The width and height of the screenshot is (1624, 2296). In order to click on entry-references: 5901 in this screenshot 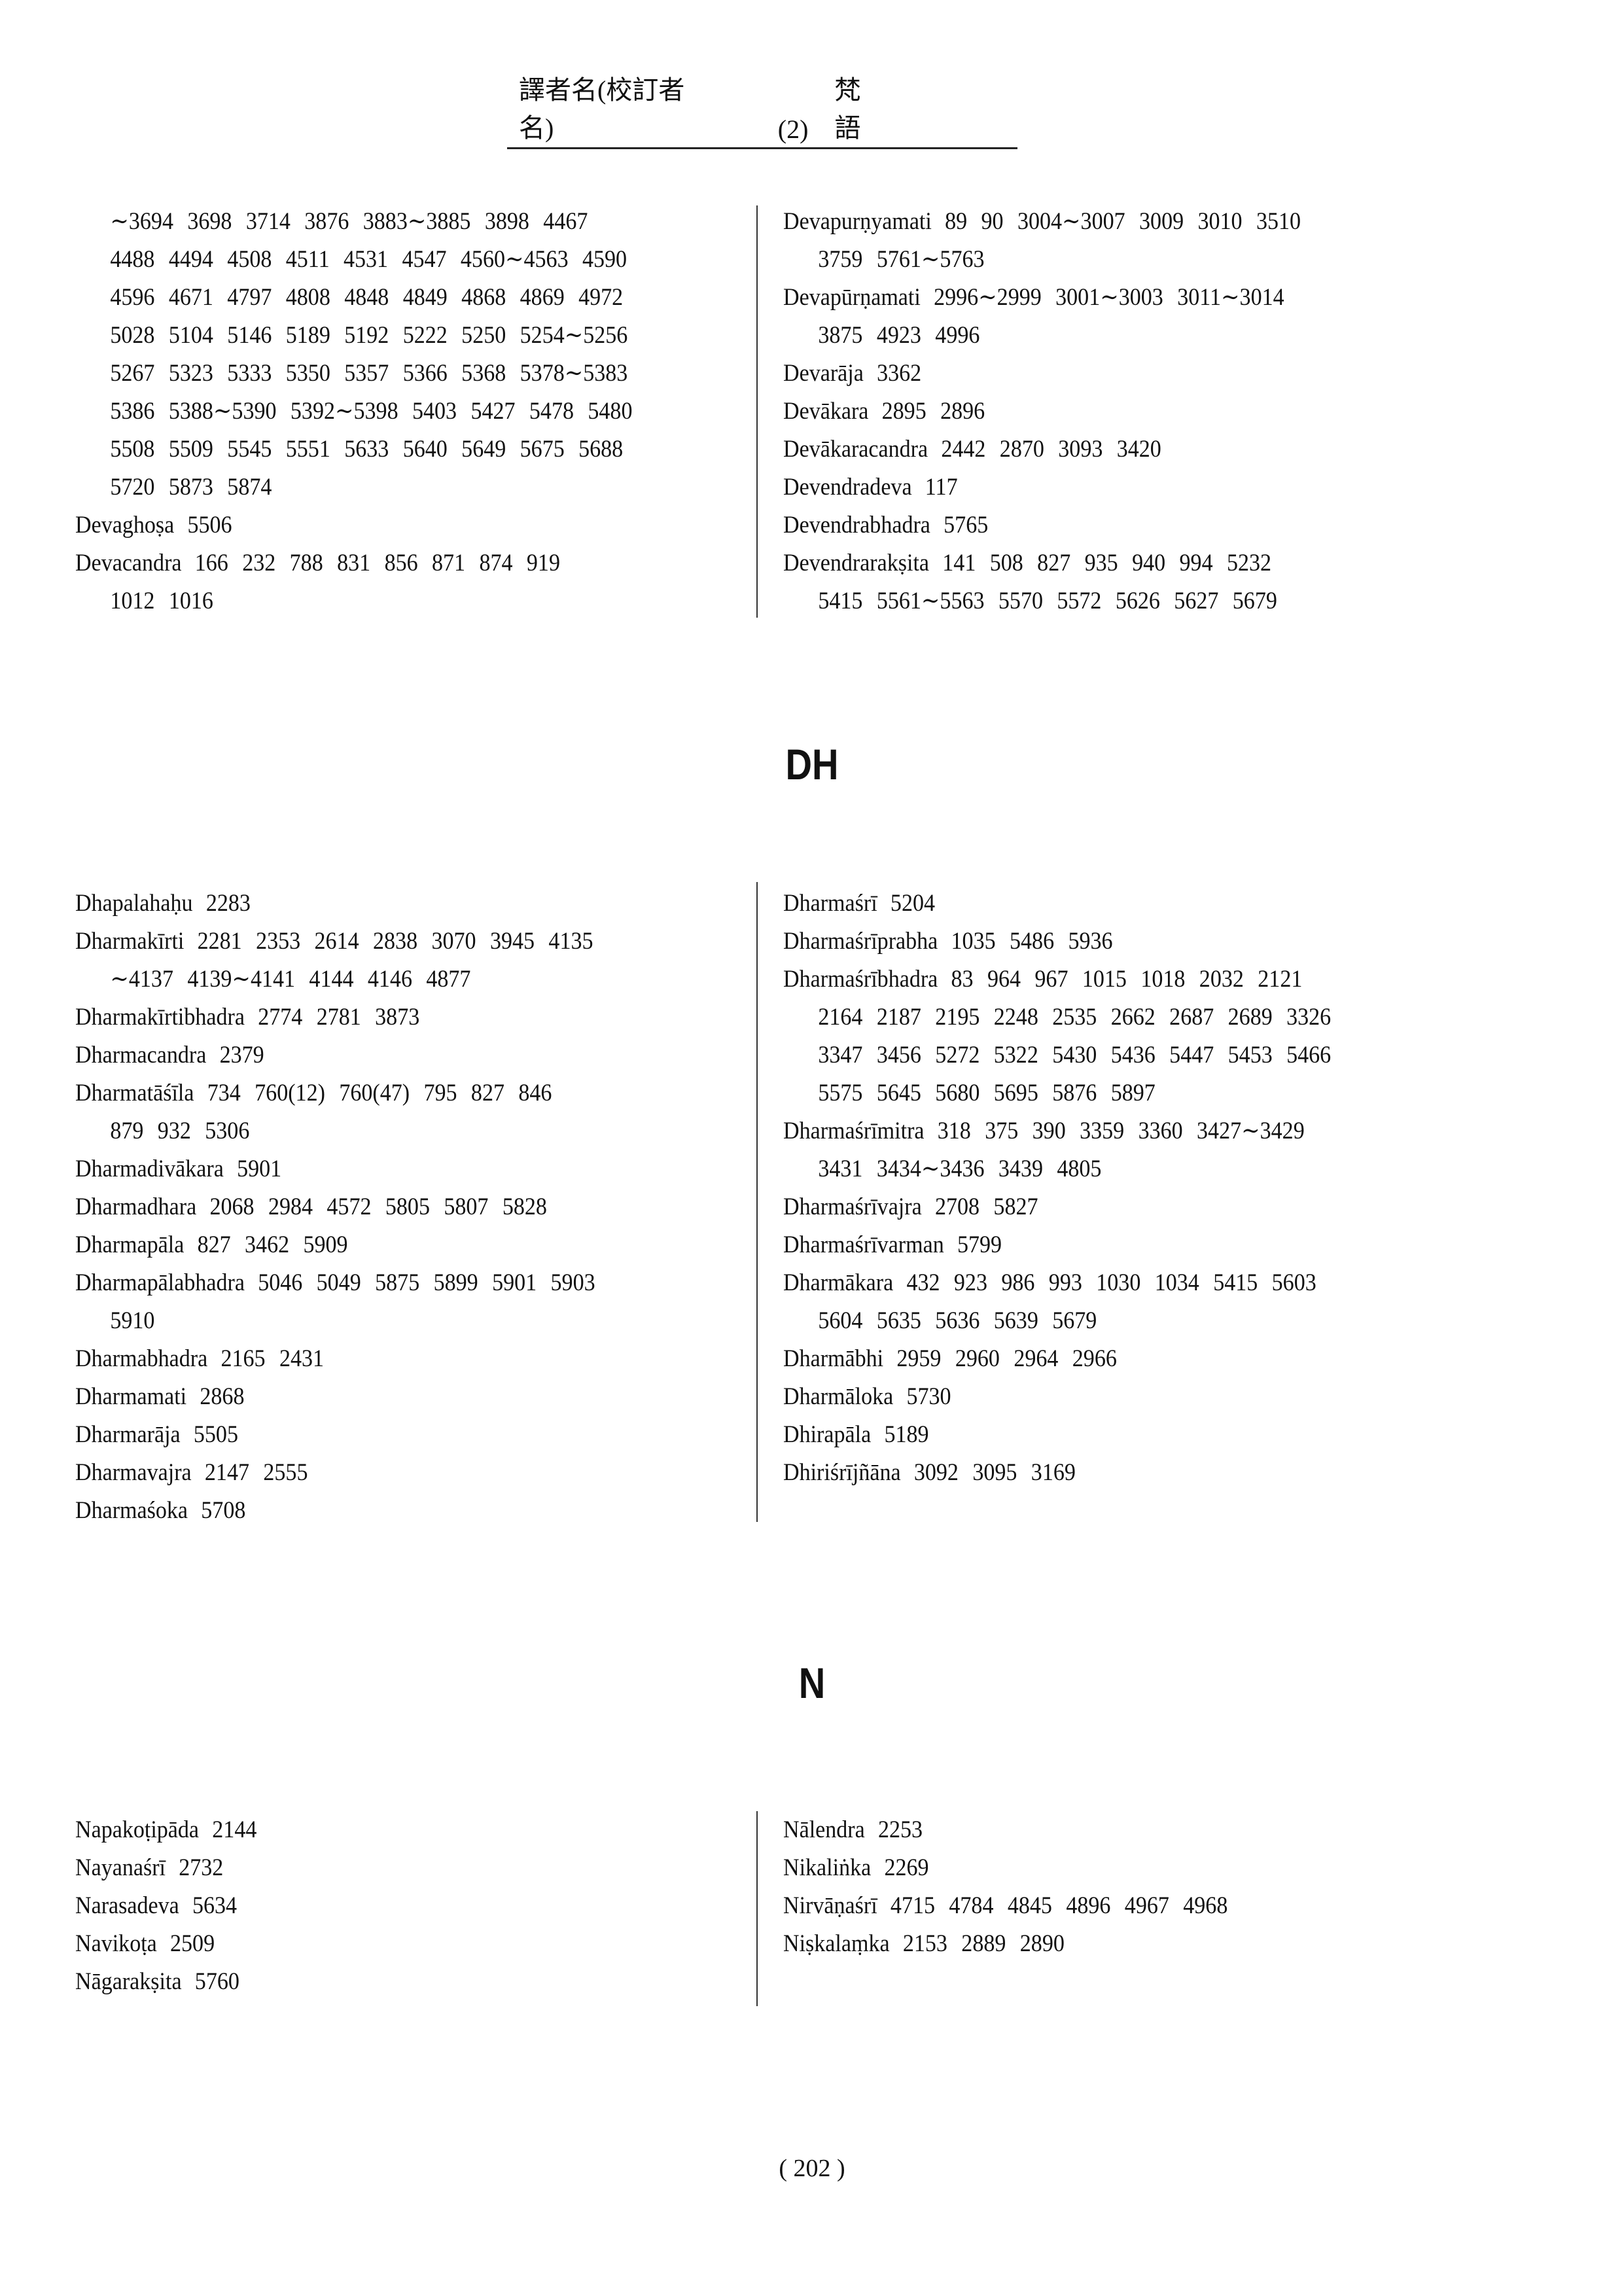, I will do `click(259, 1169)`.